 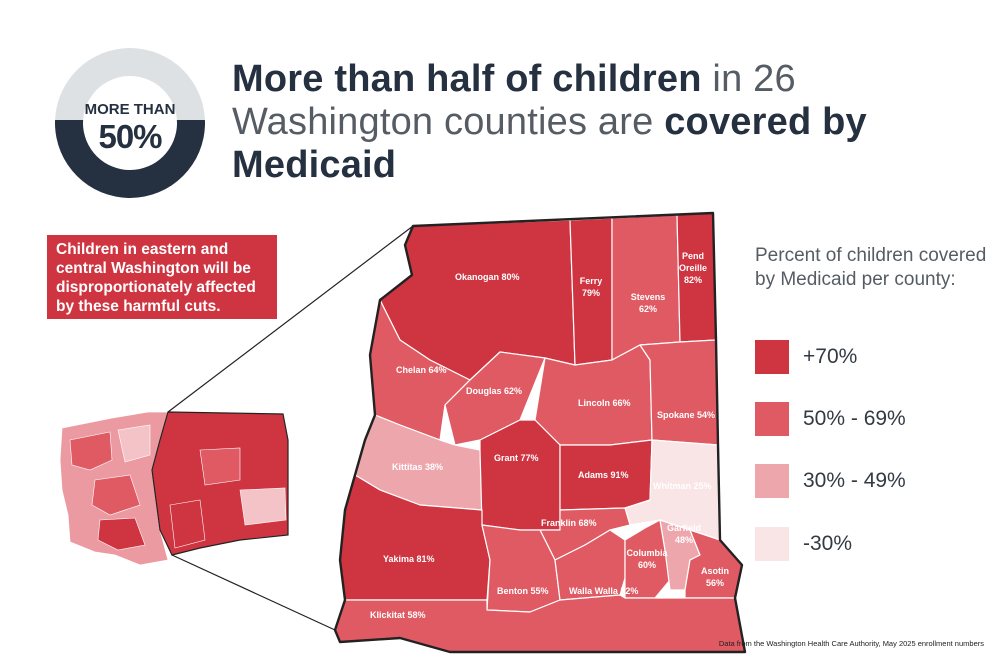 What do you see at coordinates (409, 559) in the screenshot?
I see `label-yakima: Yakima 81%` at bounding box center [409, 559].